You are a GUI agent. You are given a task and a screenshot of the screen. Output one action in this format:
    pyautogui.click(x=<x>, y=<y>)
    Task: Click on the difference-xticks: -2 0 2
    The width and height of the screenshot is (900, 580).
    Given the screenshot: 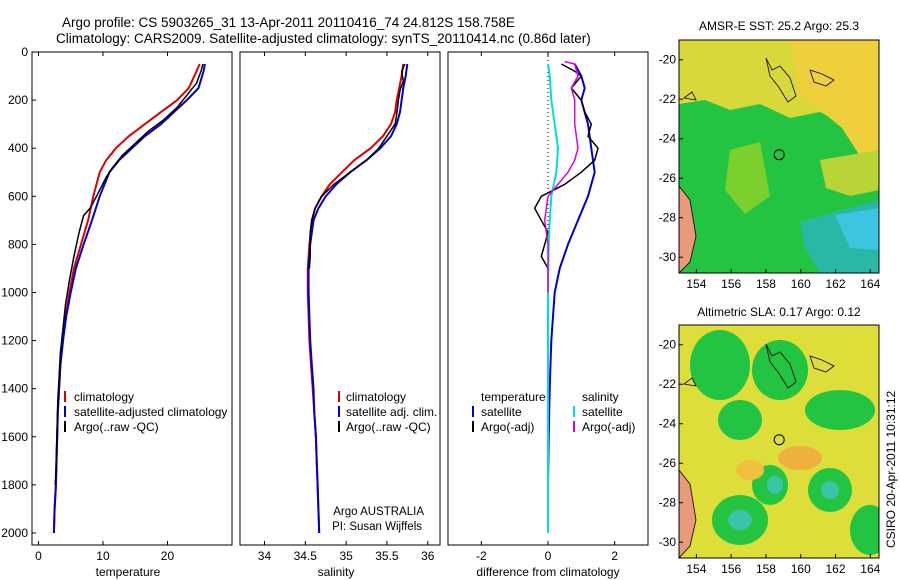 What is the action you would take?
    pyautogui.click(x=547, y=307)
    